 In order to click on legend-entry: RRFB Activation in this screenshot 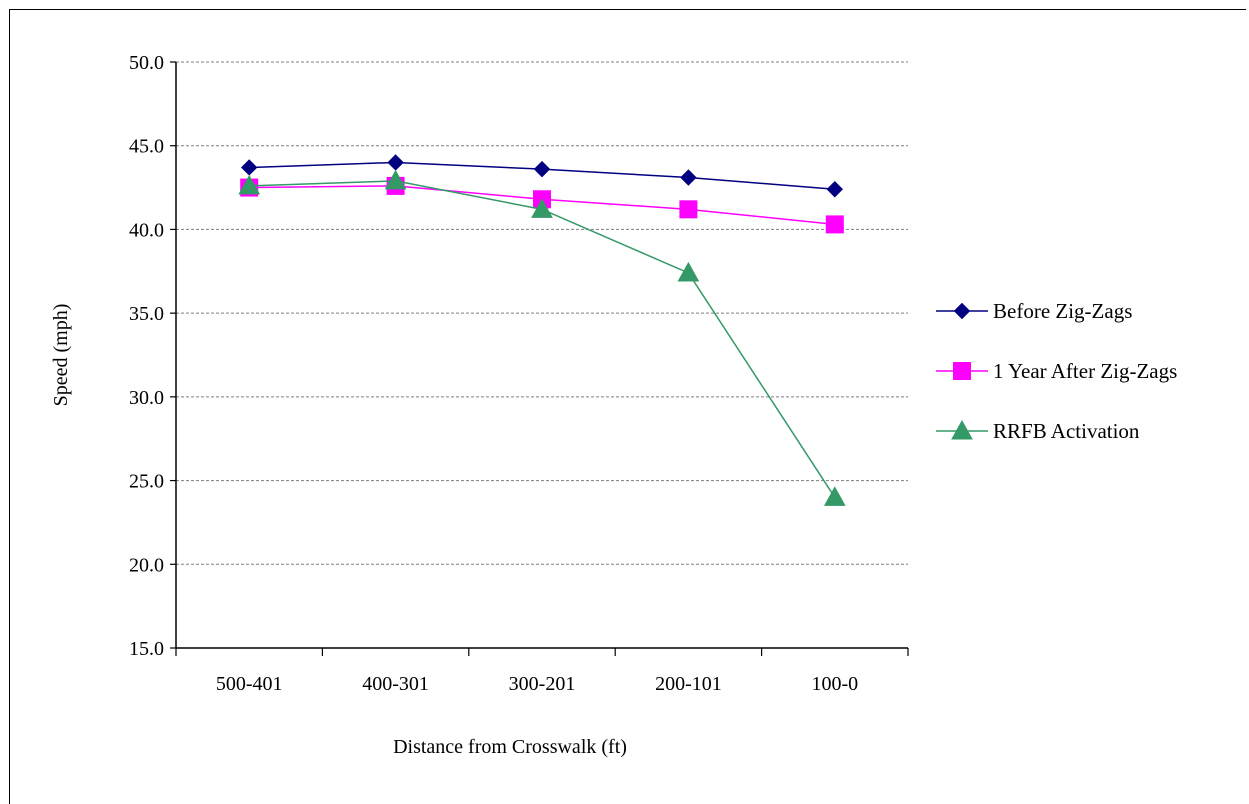, I will do `click(1038, 431)`.